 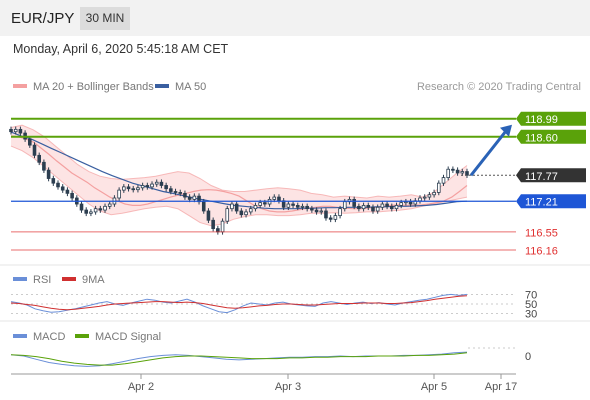 I want to click on x-tick-label: Apr 5, so click(x=434, y=387).